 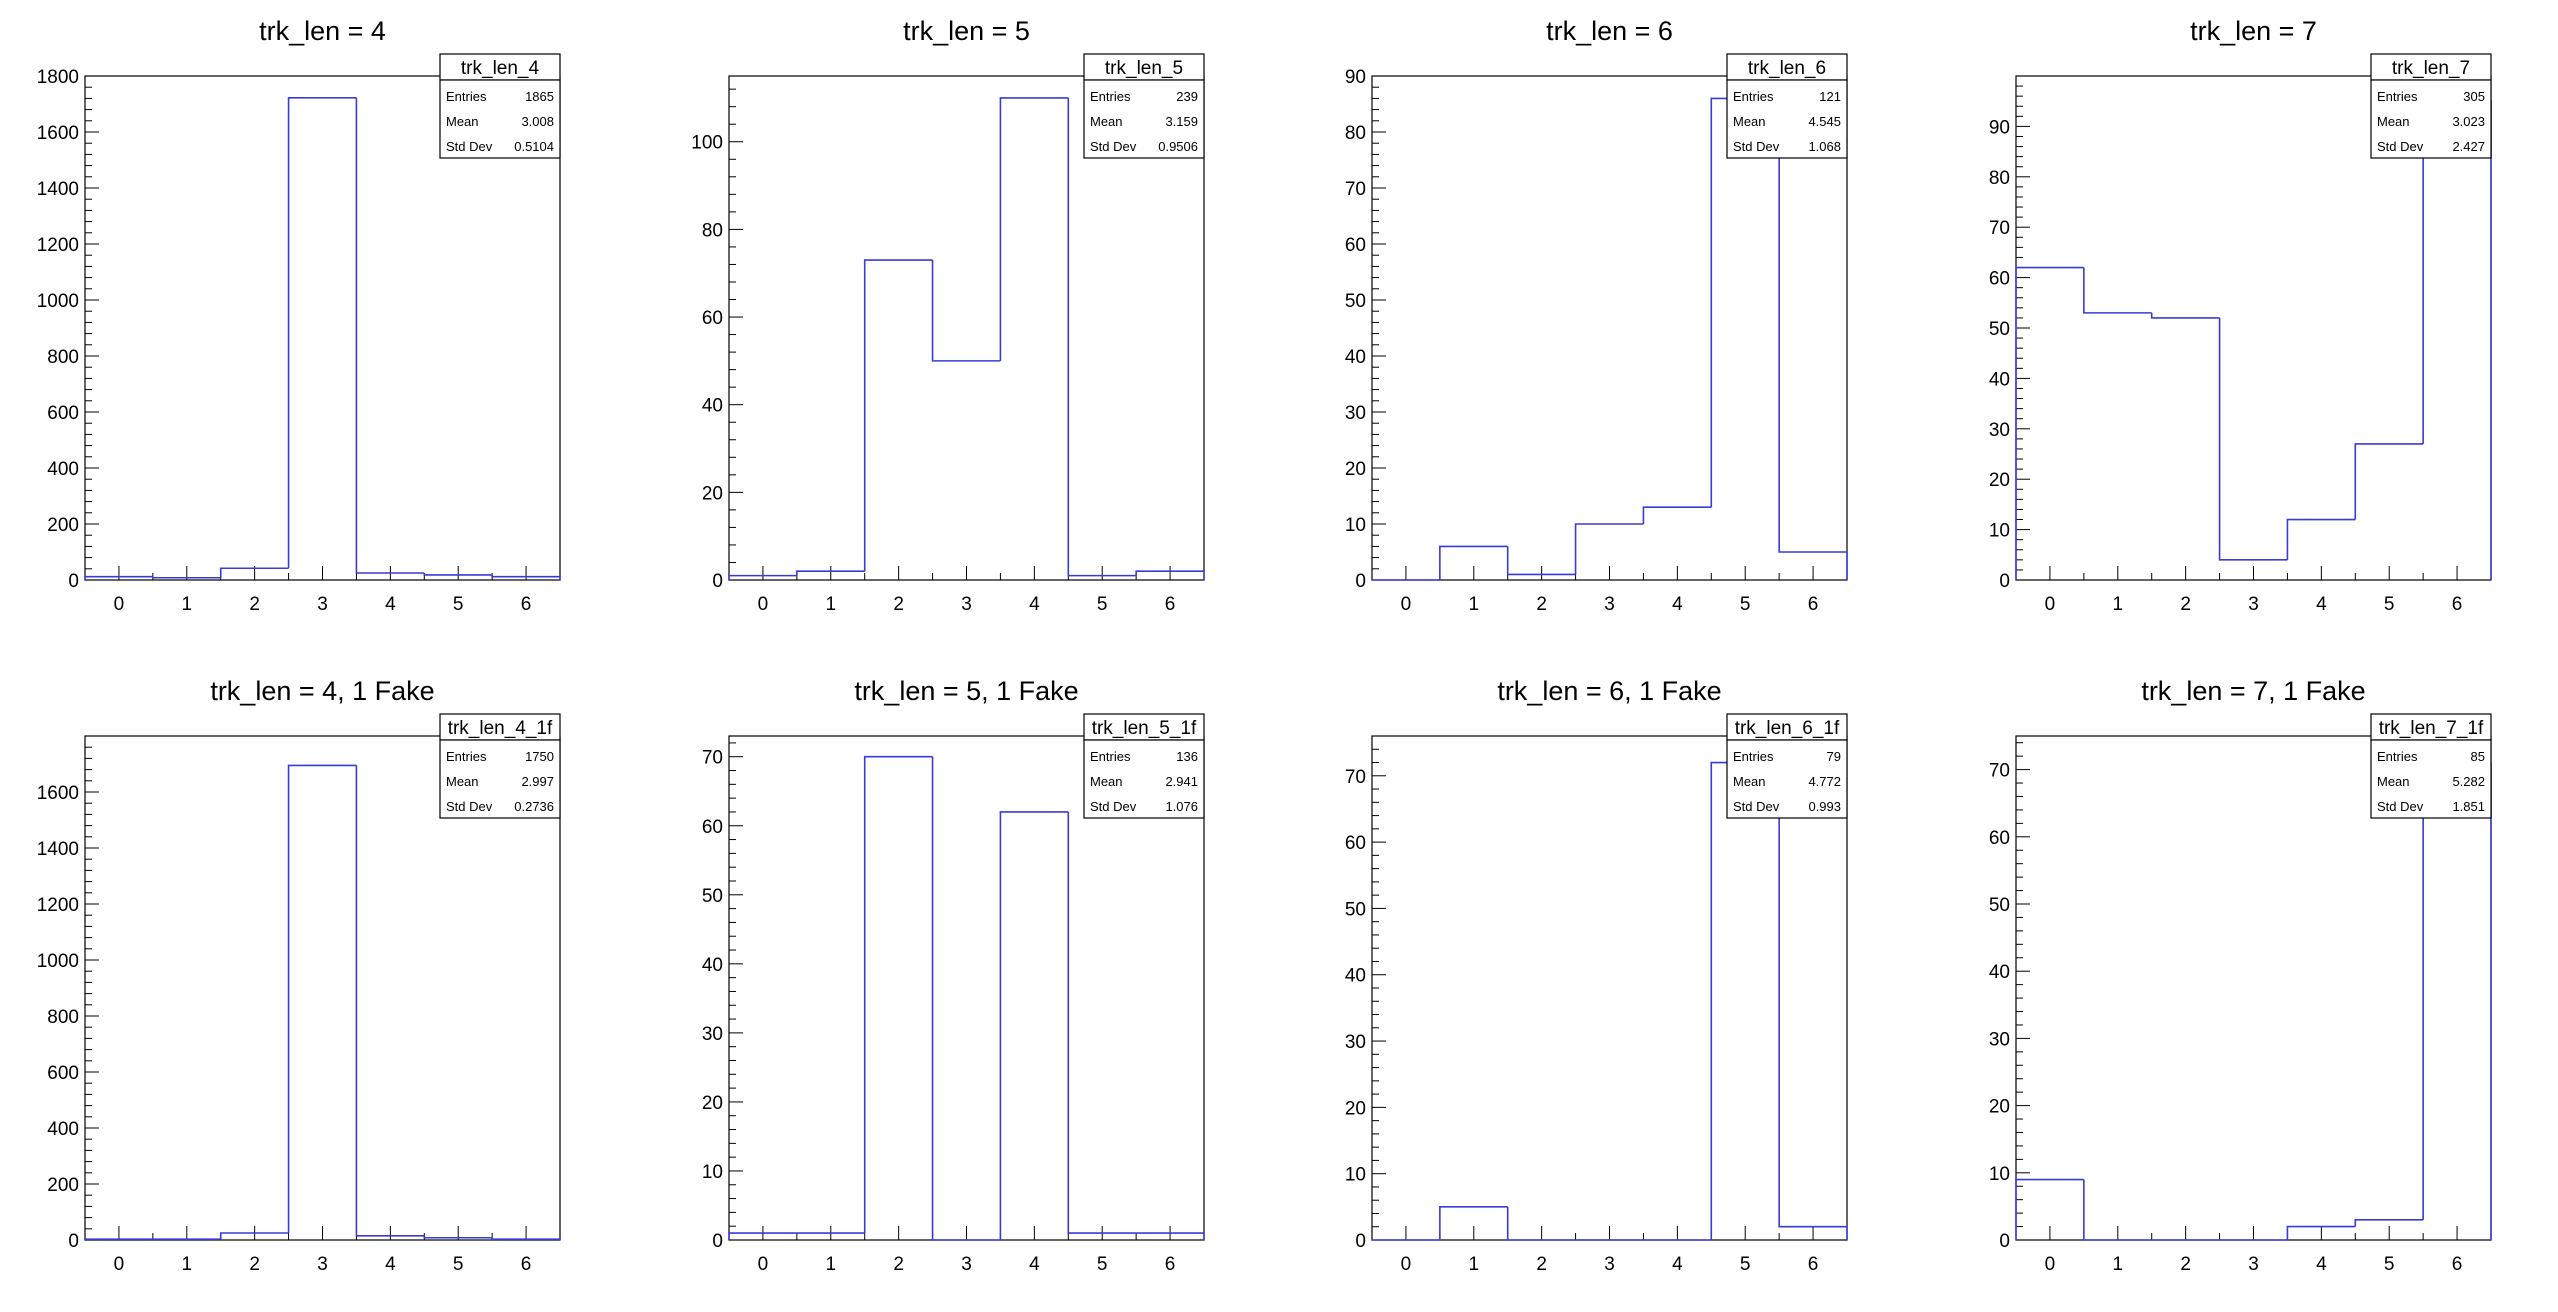 What do you see at coordinates (322, 691) in the screenshot?
I see `chart-title: trk_len = 4, 1 Fake` at bounding box center [322, 691].